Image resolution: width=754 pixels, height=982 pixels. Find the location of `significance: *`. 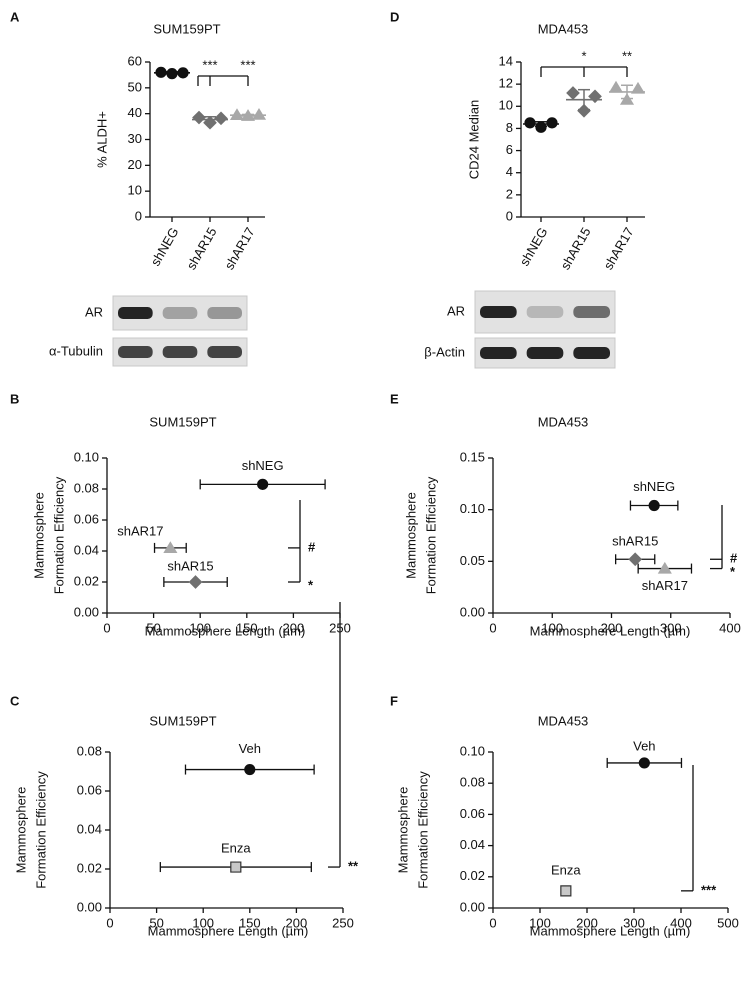

significance: * is located at coordinates (583, 55).